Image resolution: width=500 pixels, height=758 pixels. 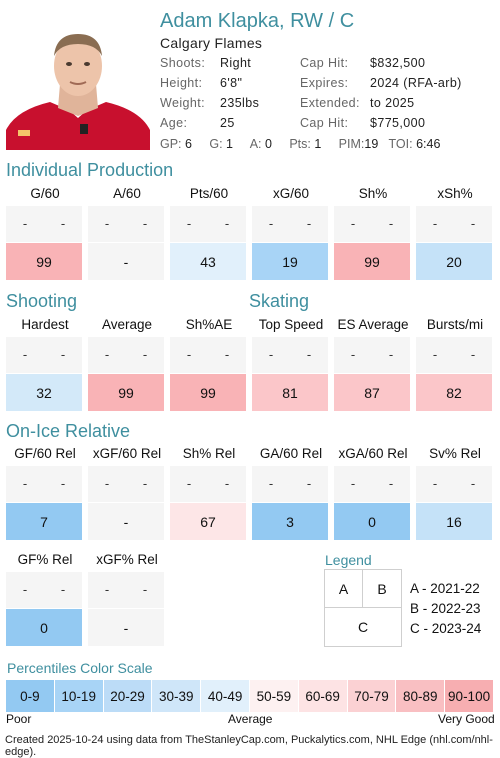 What do you see at coordinates (455, 453) in the screenshot?
I see `metric-header: Sv% Rel` at bounding box center [455, 453].